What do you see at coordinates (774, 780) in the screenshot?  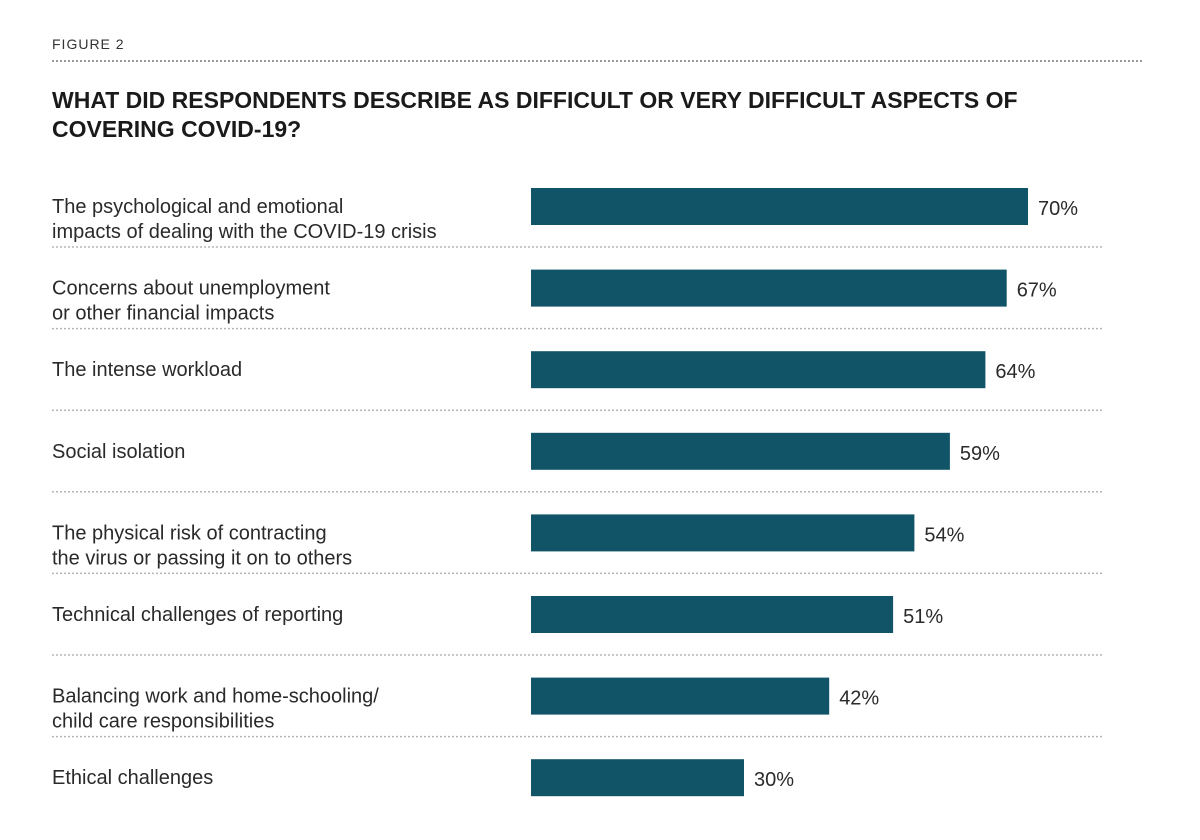 I see `value-label-8: 30%` at bounding box center [774, 780].